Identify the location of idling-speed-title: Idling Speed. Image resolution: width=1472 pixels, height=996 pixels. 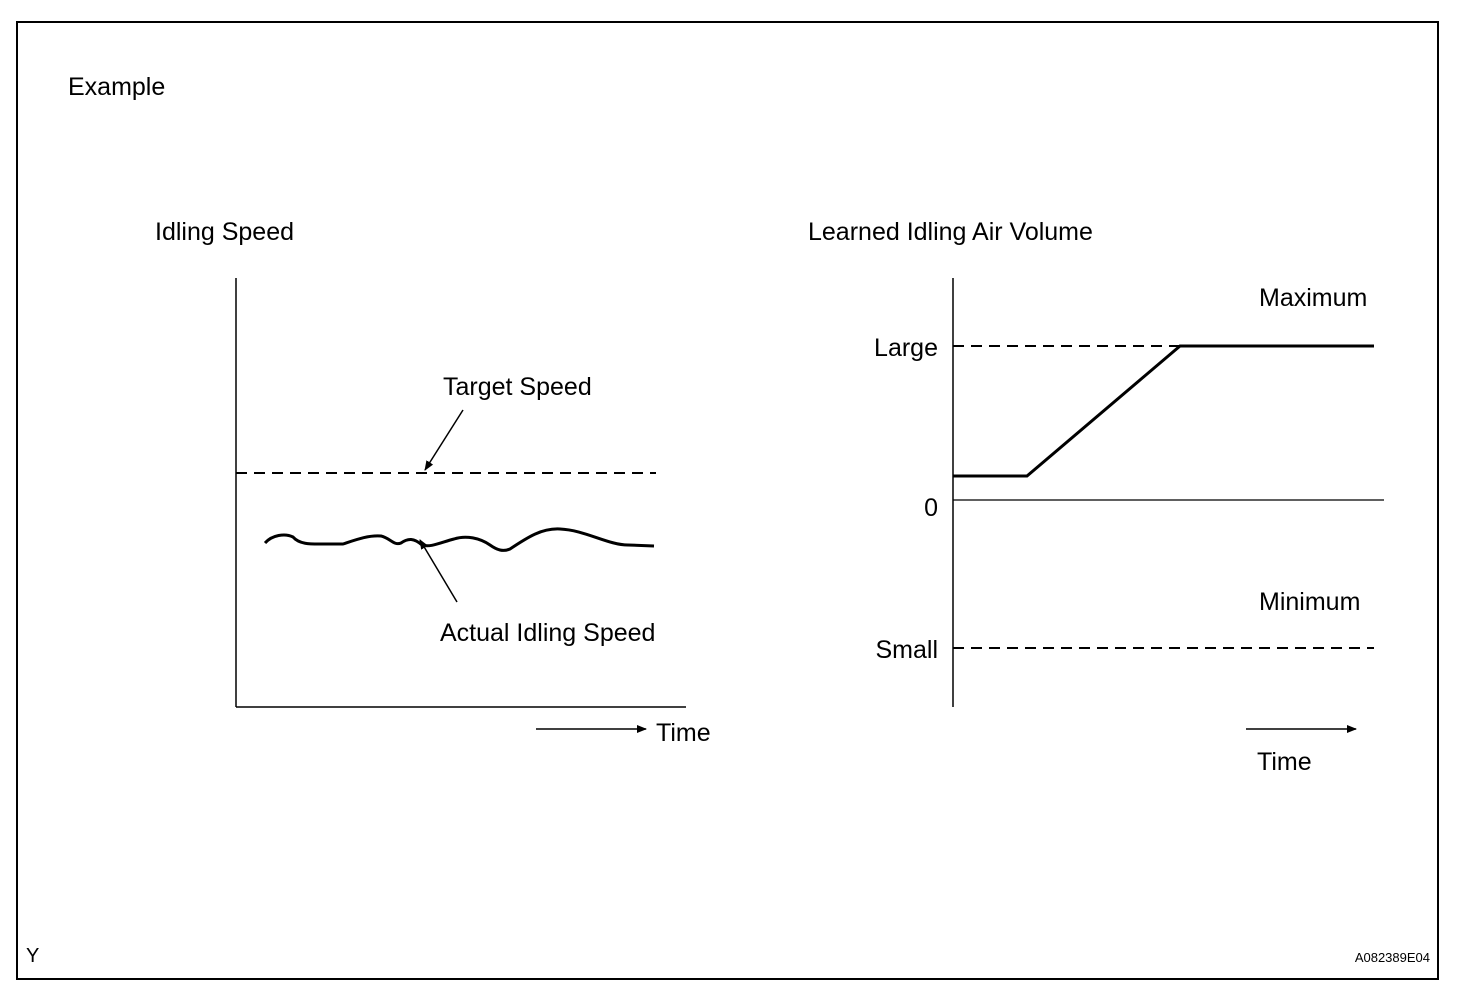
(224, 232).